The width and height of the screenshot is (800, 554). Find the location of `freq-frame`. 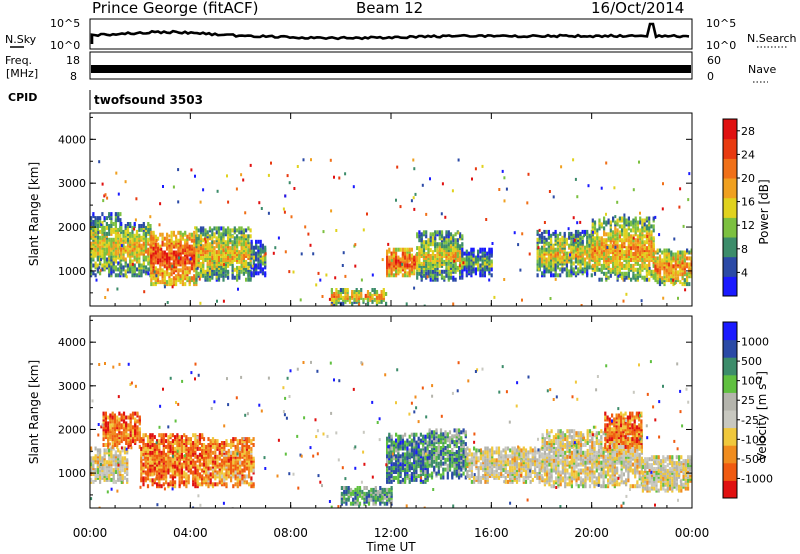

freq-frame is located at coordinates (391, 65).